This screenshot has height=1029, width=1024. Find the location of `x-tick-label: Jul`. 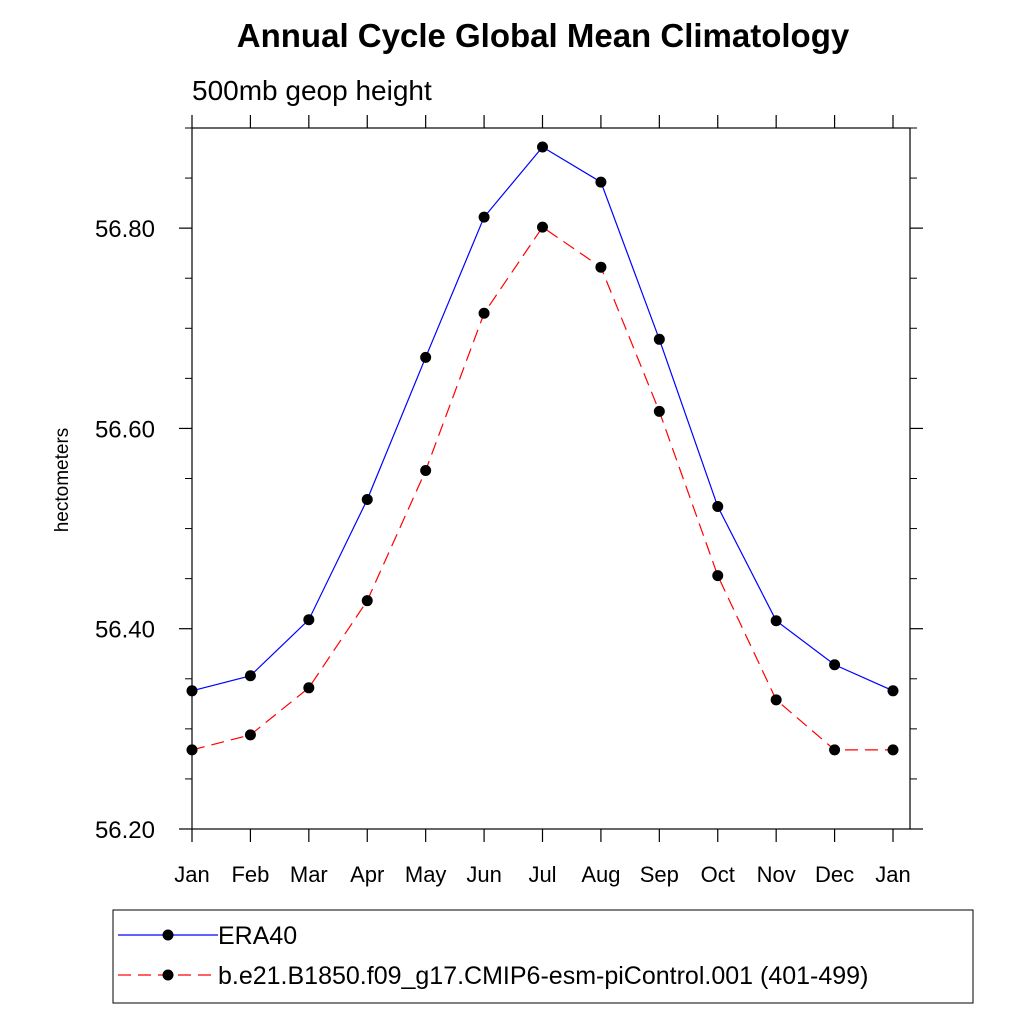

x-tick-label: Jul is located at coordinates (542, 874).